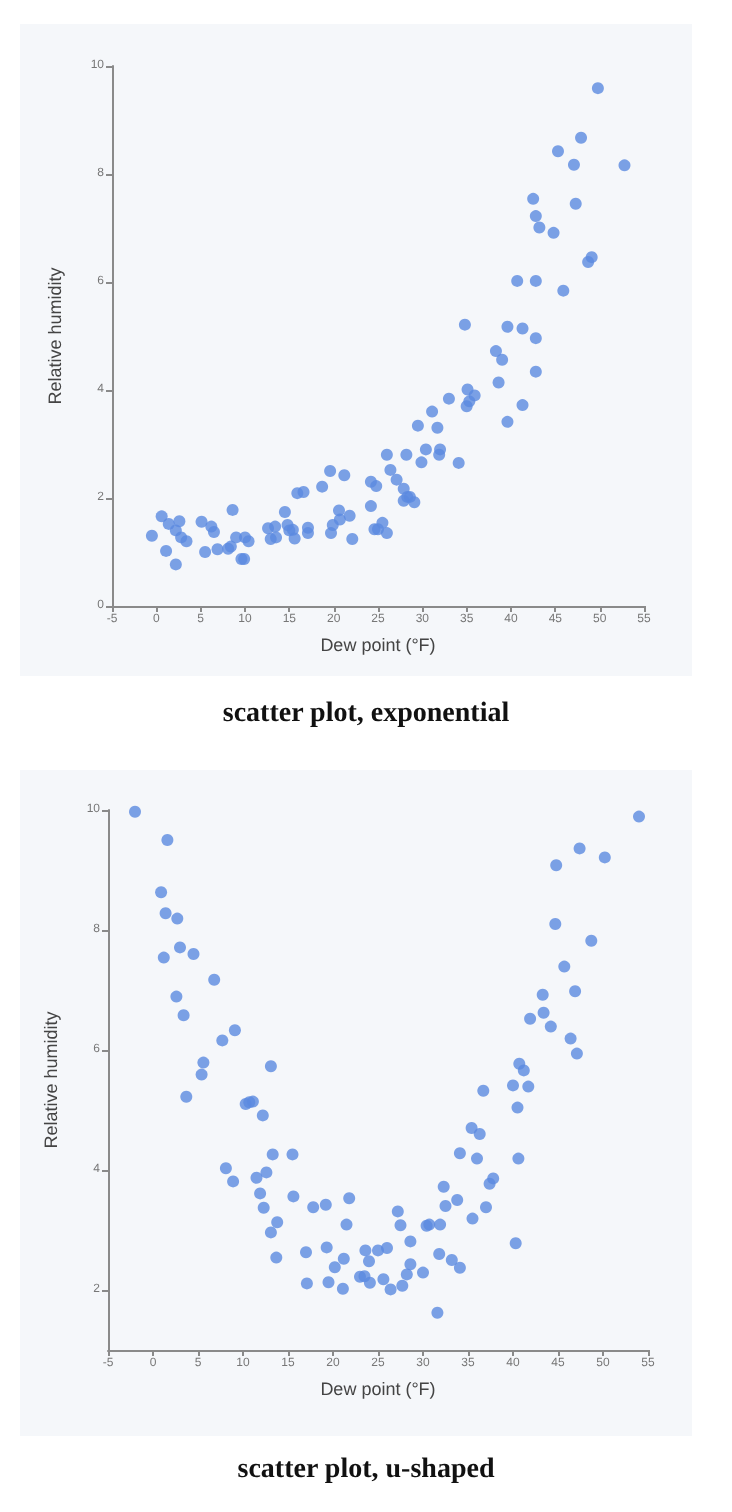 The image size is (732, 1512). What do you see at coordinates (366, 1470) in the screenshot?
I see `text: scatter plot, u-shaped` at bounding box center [366, 1470].